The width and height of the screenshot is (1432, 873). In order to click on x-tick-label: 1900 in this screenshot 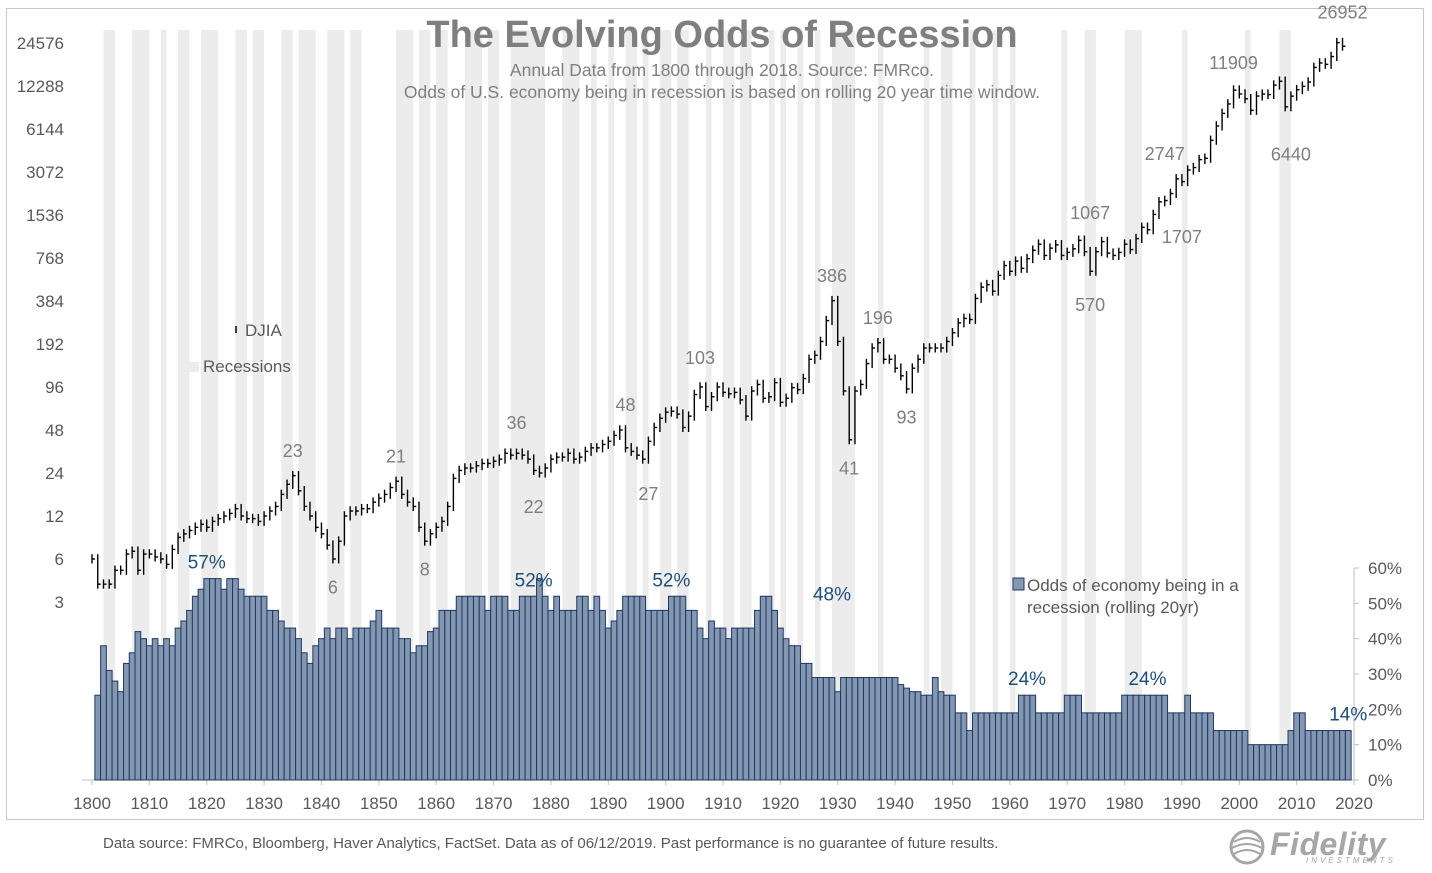, I will do `click(666, 803)`.